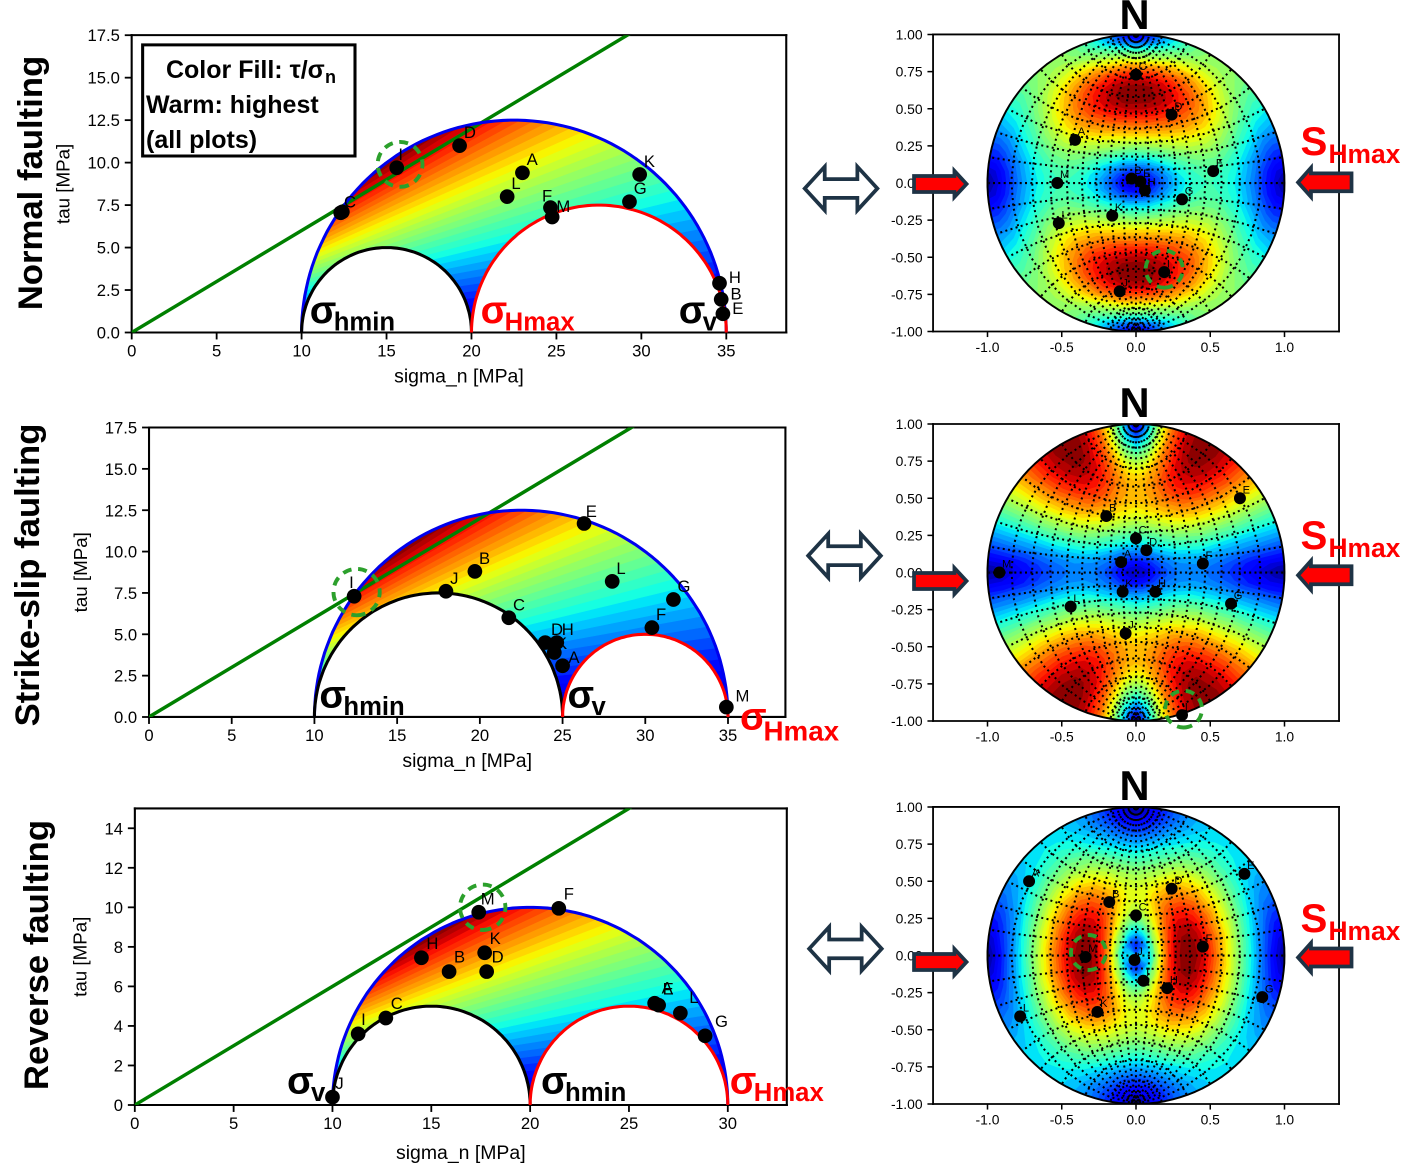  Describe the element at coordinates (909, 535) in the screenshot. I see `svg-text: 0.25` at that location.